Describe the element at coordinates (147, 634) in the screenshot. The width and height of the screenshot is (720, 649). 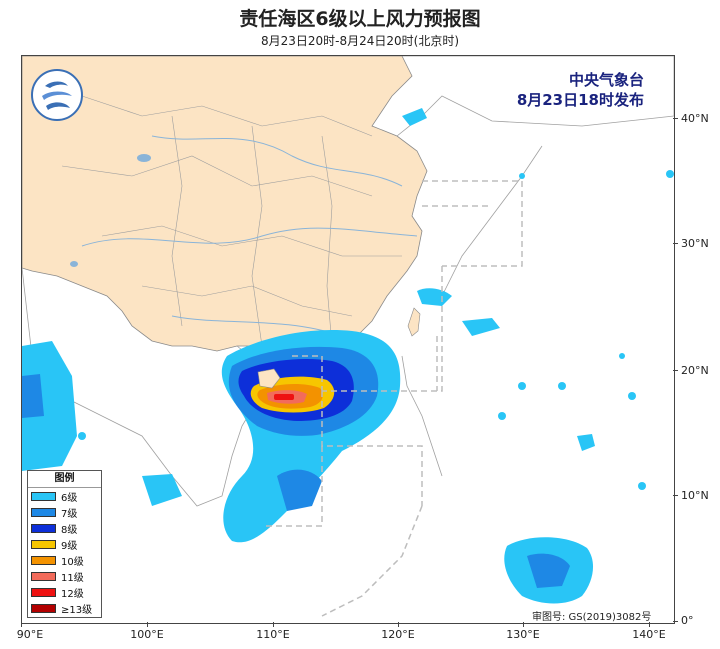
I see `lon-label: 100°E` at that location.